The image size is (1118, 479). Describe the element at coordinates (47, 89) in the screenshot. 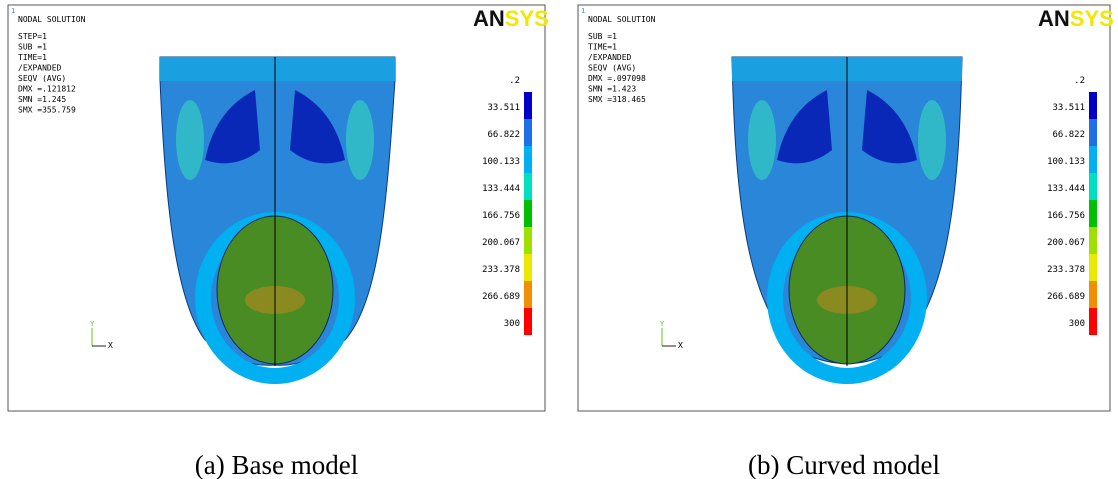

I see `info-line: DMX =.121812` at that location.